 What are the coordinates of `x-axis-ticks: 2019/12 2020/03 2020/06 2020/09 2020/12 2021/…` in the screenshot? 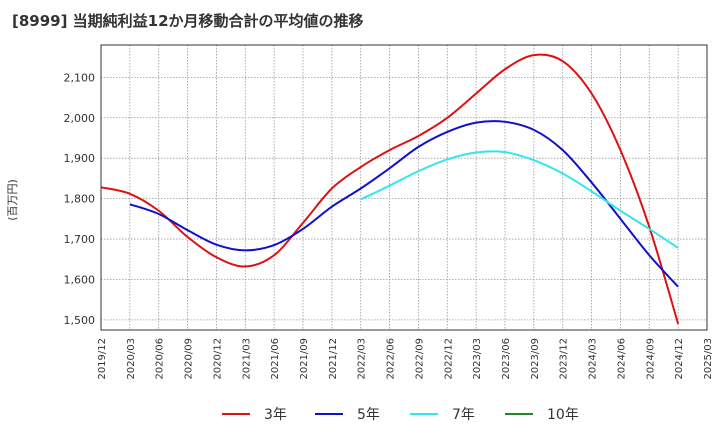 It's located at (405, 359).